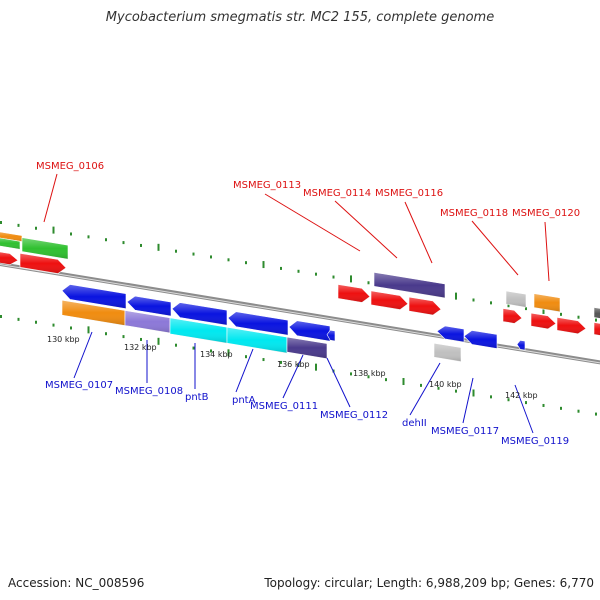  Describe the element at coordinates (366, 229) in the screenshot. I see `label-msmeg-0114-leader` at that location.